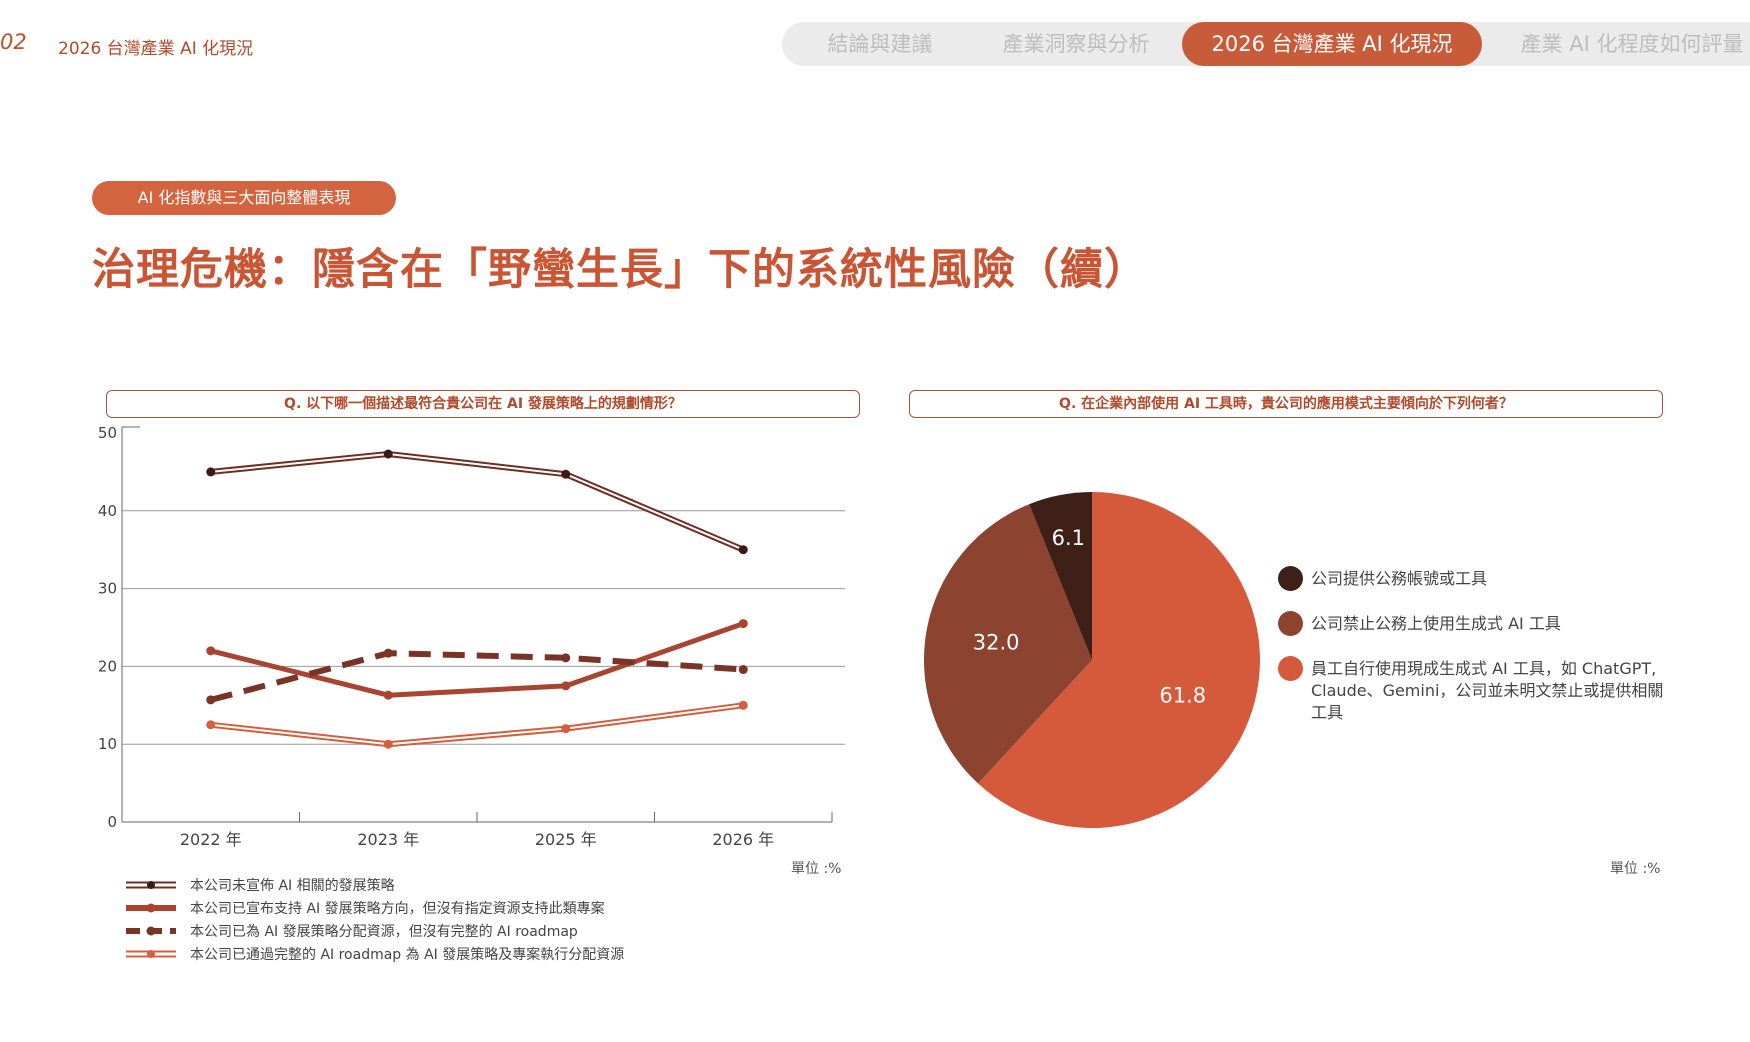 This screenshot has height=1042, width=1750. I want to click on legend-label: 公司禁止公務上使用生成式 AI 工具, so click(1436, 623).